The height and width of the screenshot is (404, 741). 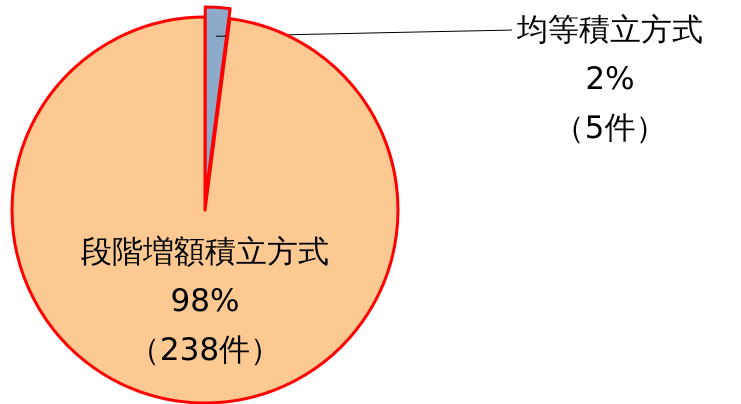 What do you see at coordinates (205, 325) in the screenshot?
I see `data-label: 98% （238件）` at bounding box center [205, 325].